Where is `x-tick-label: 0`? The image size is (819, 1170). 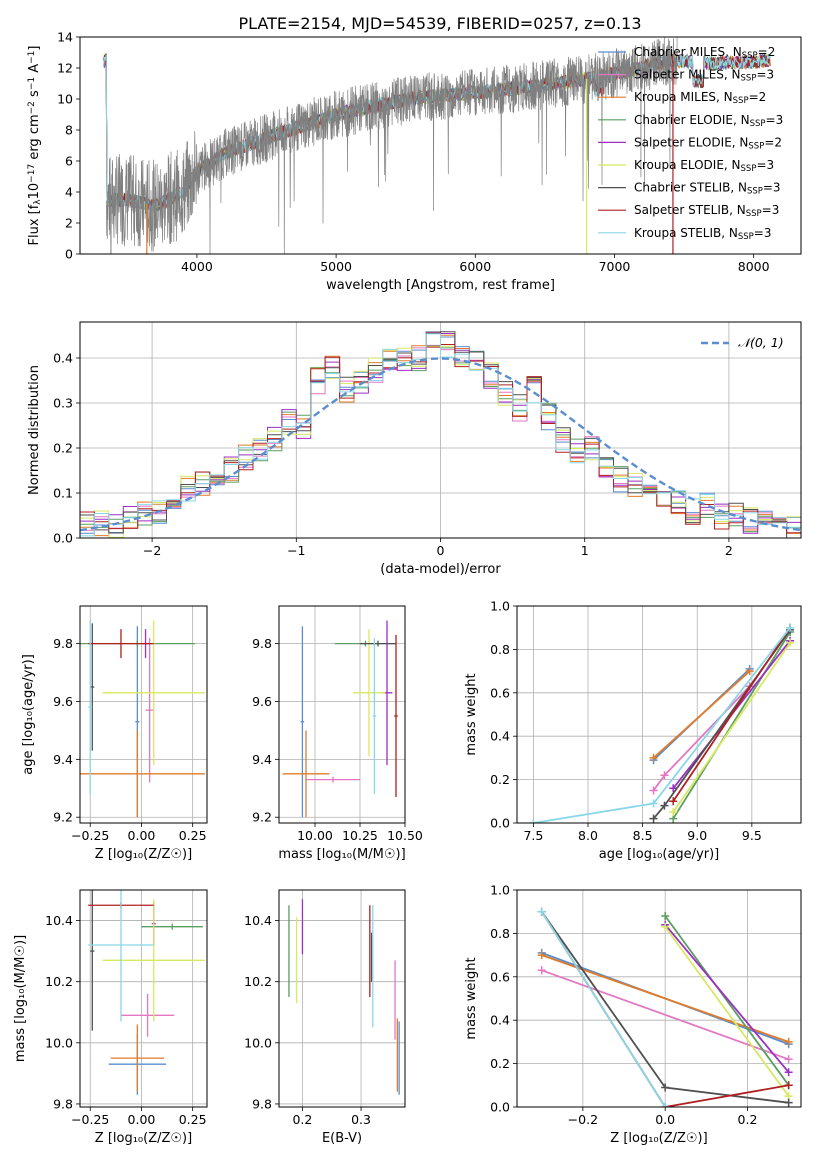 x-tick-label: 0 is located at coordinates (441, 550).